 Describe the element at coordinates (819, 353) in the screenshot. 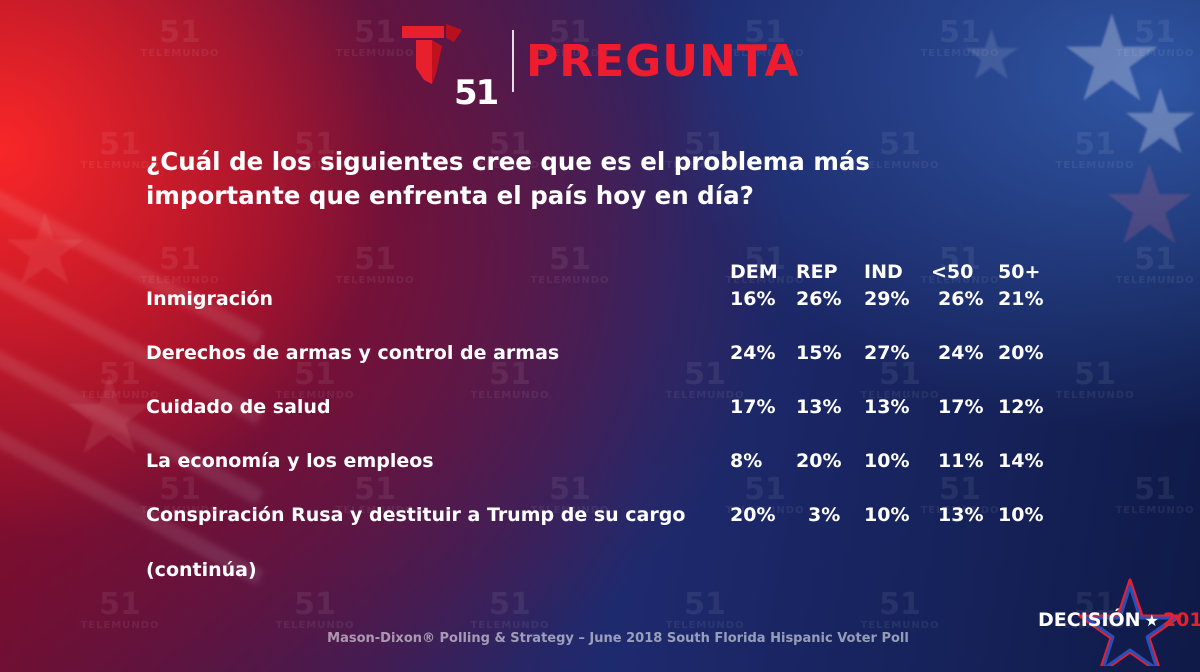

I see `cell-rep: 15%` at that location.